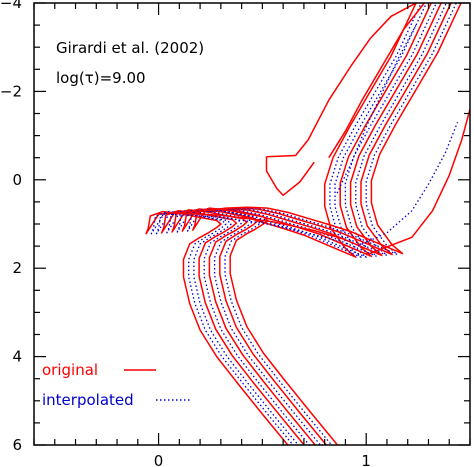 The width and height of the screenshot is (474, 467). I want to click on x-tick-label: 0, so click(159, 459).